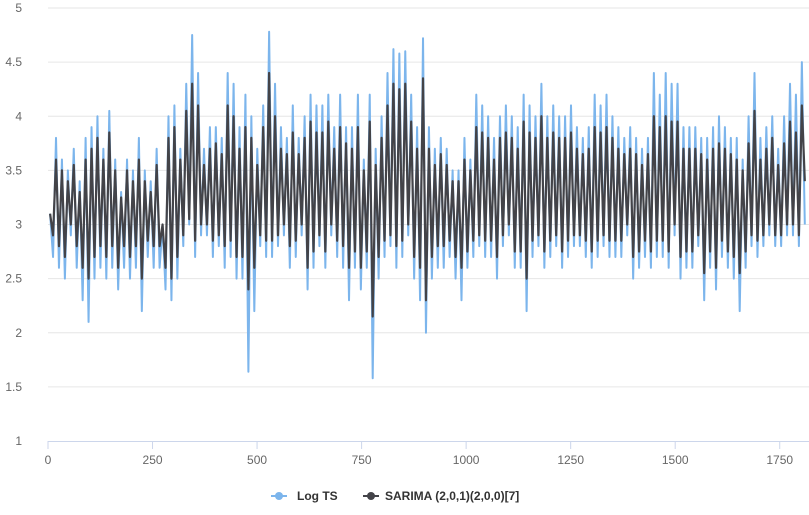 This screenshot has height=515, width=809. Describe the element at coordinates (675, 460) in the screenshot. I see `x-tick-label: 1500` at that location.